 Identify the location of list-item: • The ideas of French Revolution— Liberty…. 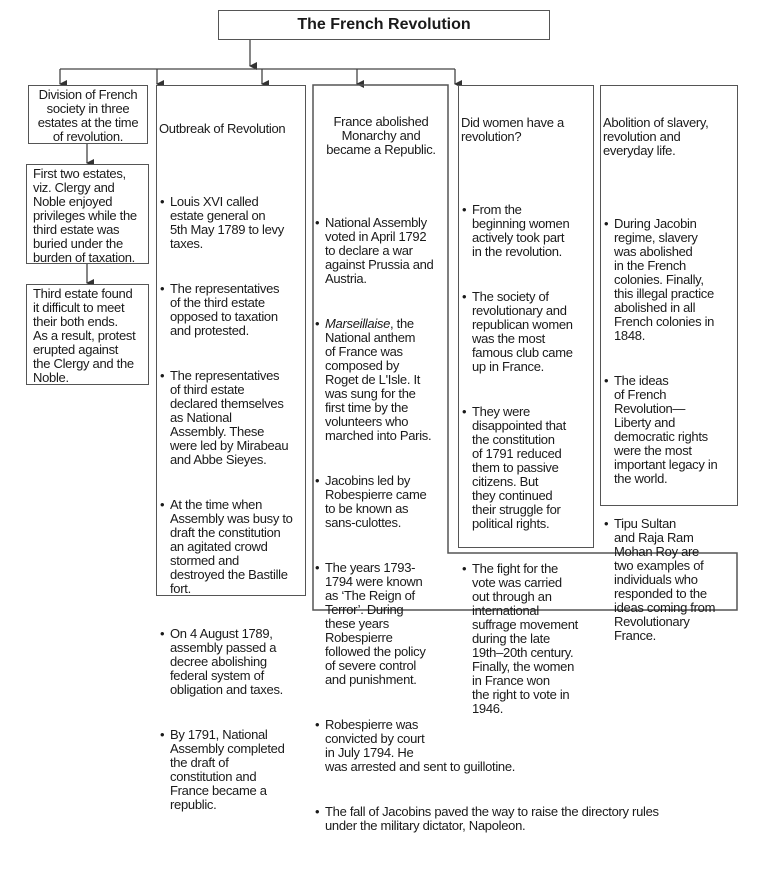
(660, 429).